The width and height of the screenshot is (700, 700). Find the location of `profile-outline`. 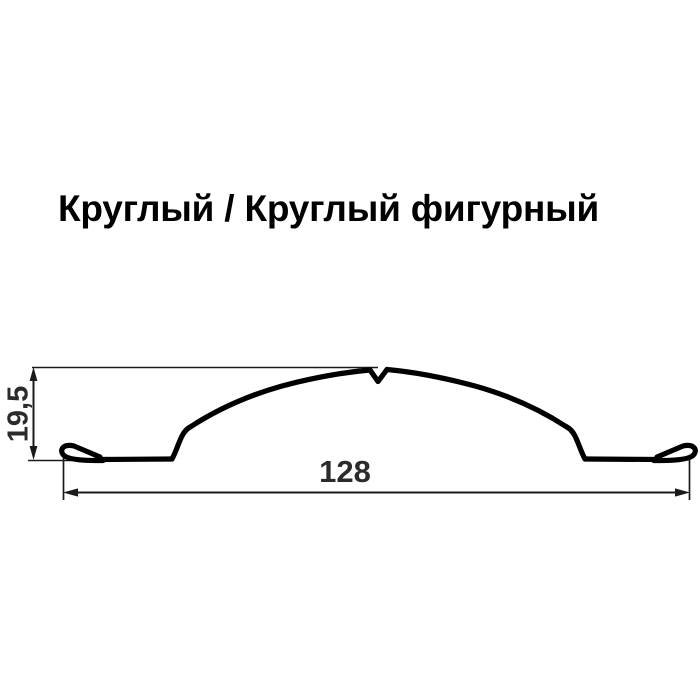

profile-outline is located at coordinates (378, 415).